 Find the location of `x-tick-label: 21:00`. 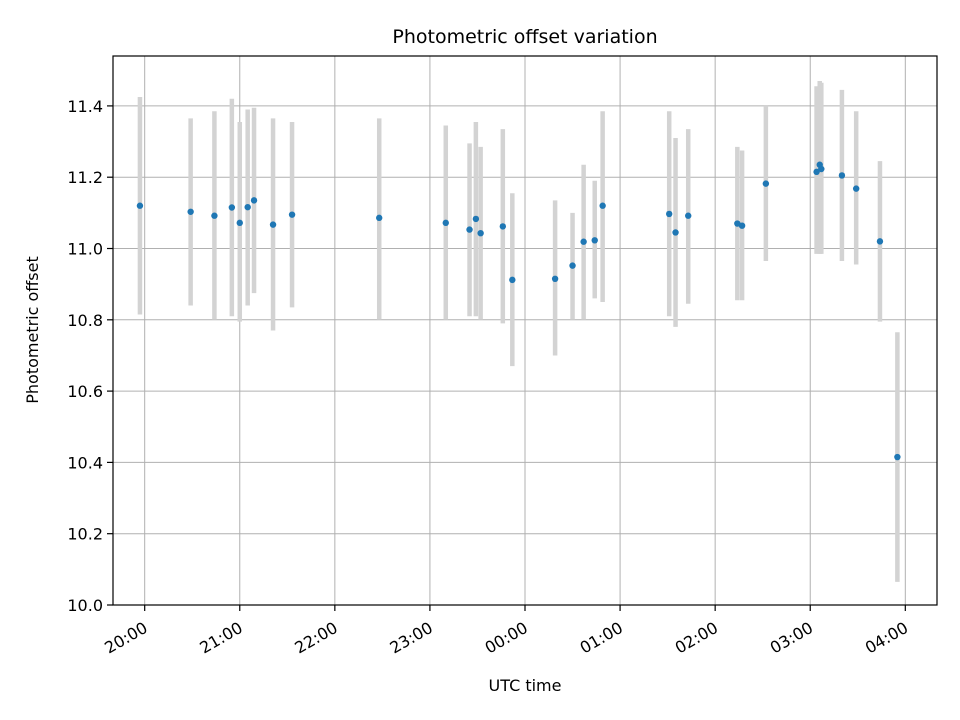

x-tick-label: 21:00 is located at coordinates (220, 638).